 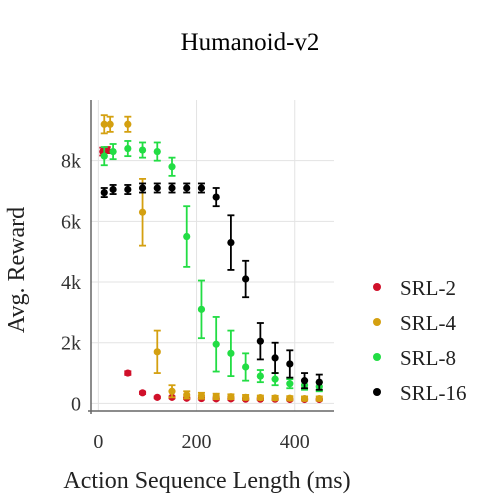 I want to click on legend-label: SRL-8, so click(x=428, y=358).